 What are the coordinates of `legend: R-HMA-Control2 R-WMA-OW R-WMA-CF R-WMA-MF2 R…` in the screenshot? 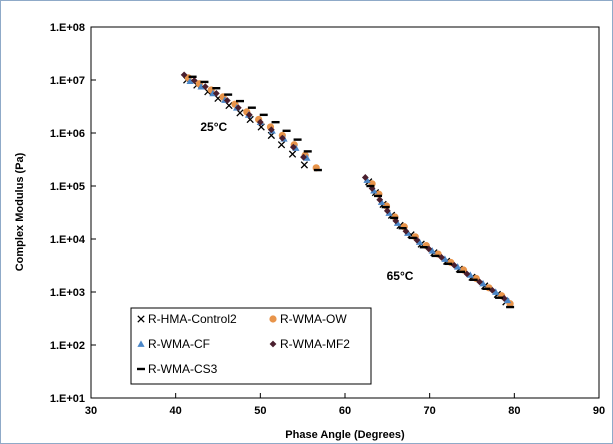 It's located at (251, 346).